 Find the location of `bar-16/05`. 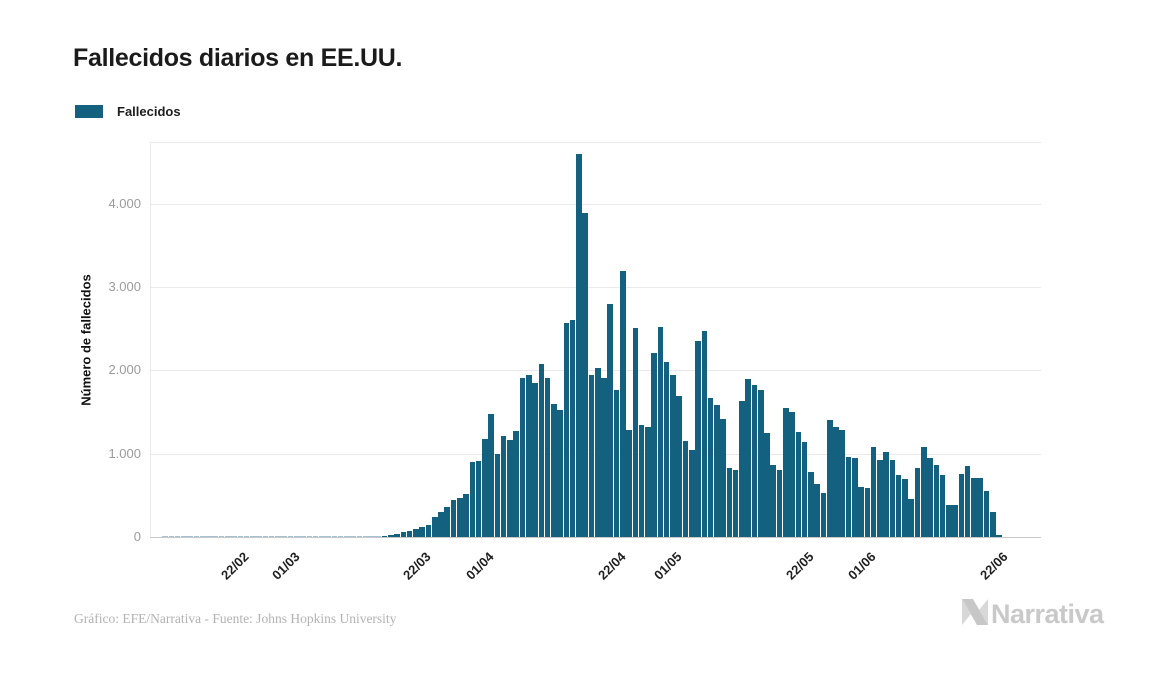

bar-16/05 is located at coordinates (767, 484).